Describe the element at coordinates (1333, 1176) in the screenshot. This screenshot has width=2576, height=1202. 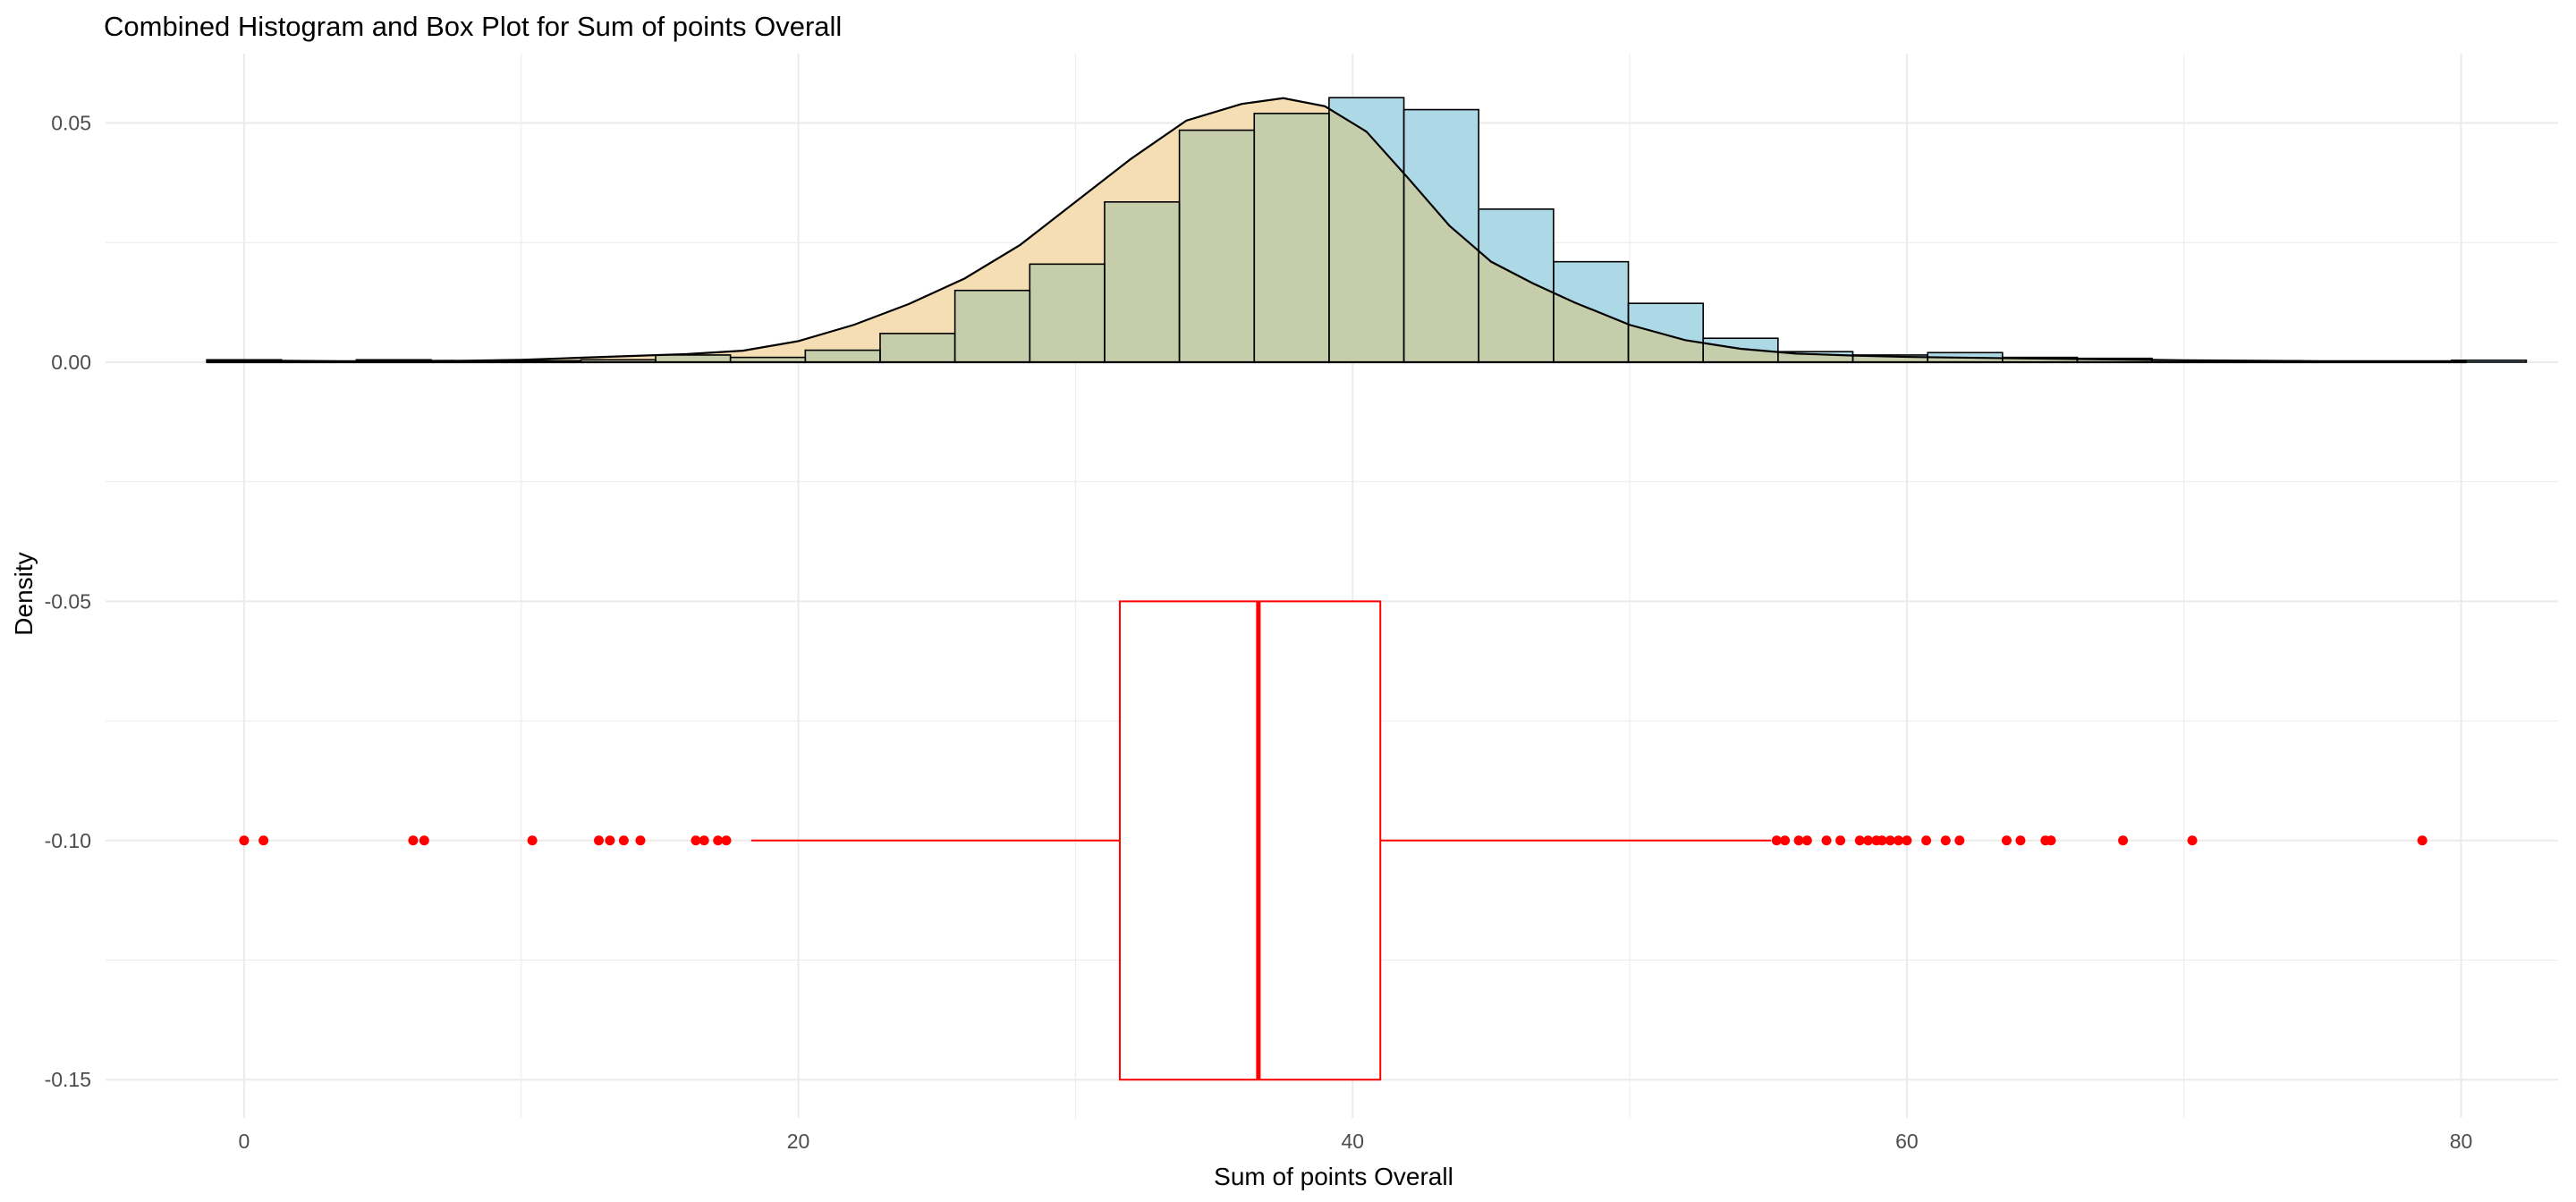
I see `x-axis-label: Sum of points Overall` at that location.